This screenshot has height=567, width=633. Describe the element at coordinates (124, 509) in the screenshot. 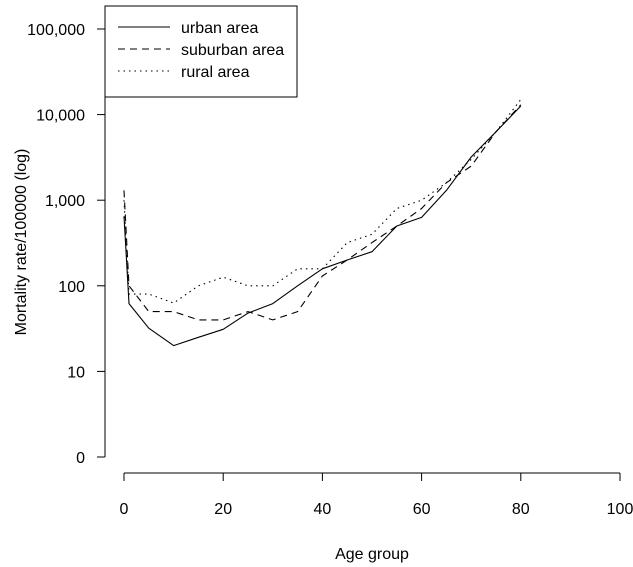

I see `x-tick-label: 0` at that location.